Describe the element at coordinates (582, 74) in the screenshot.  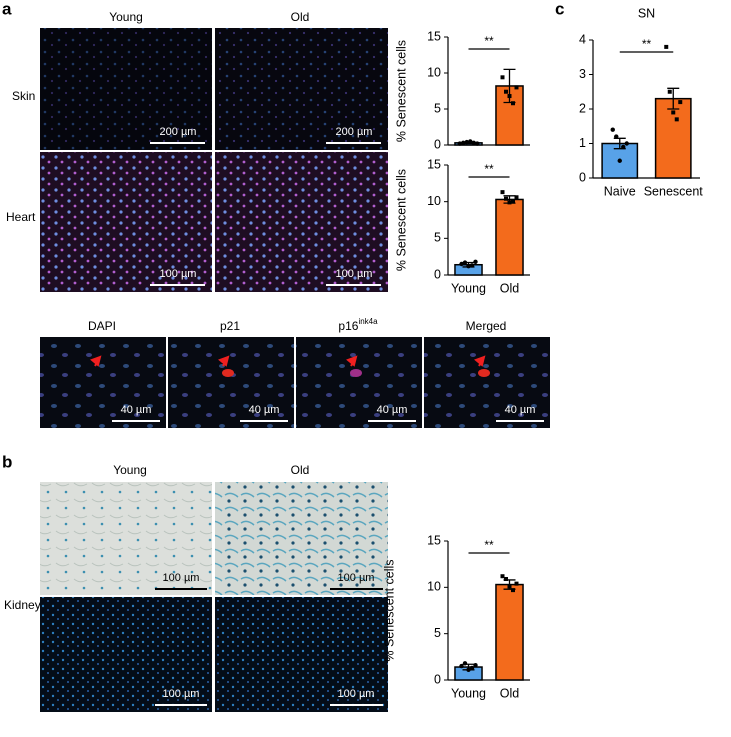
I see `y-tick-label: 3` at that location.